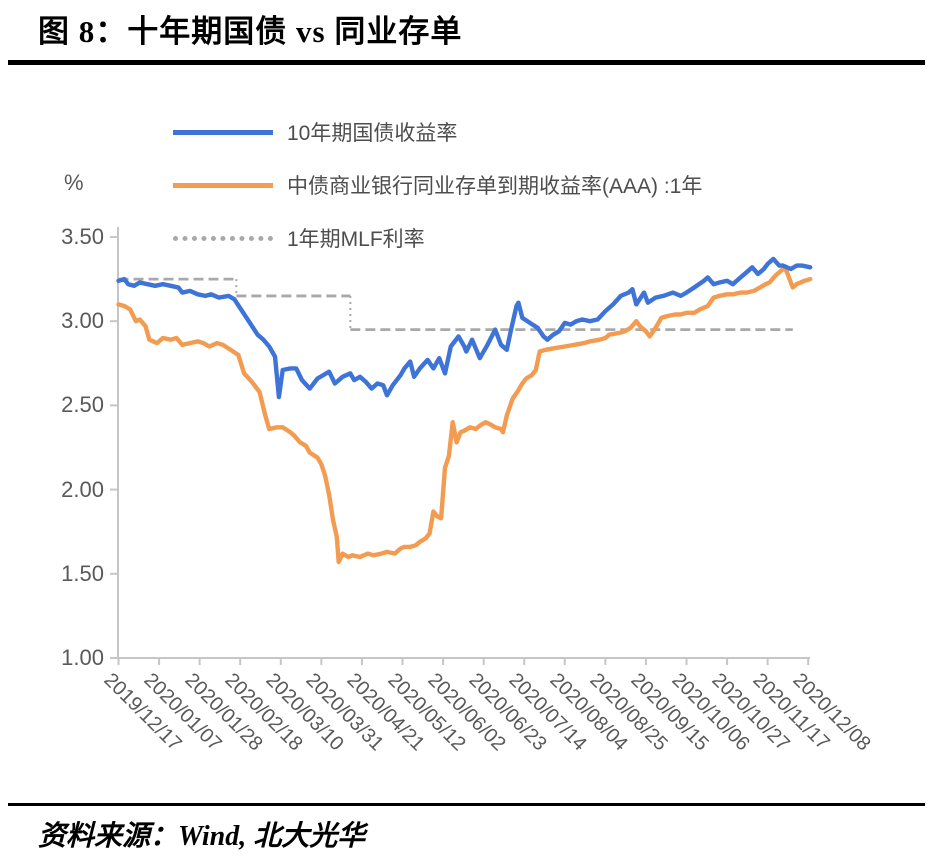 This screenshot has width=934, height=864. What do you see at coordinates (372, 133) in the screenshot?
I see `legend-label: 10年期国债收益率` at bounding box center [372, 133].